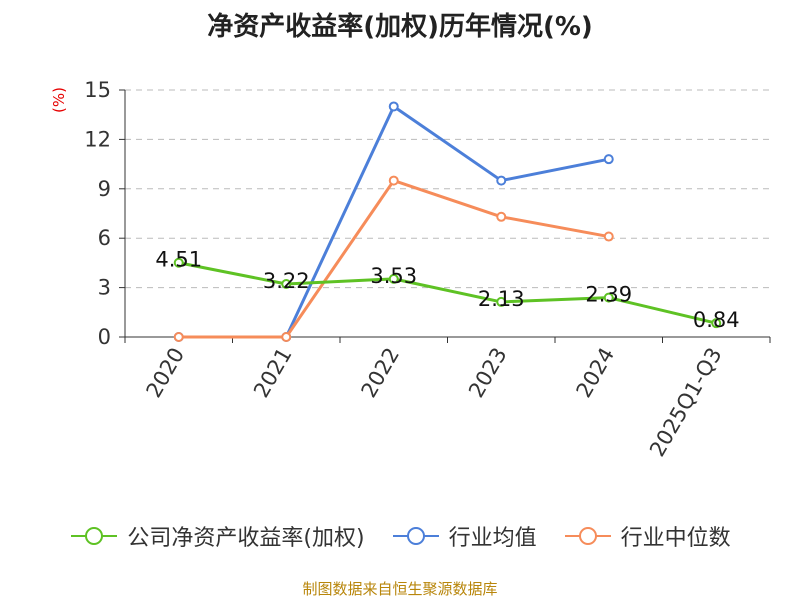 The width and height of the screenshot is (800, 600). I want to click on legend-item-company: 公司净资产收益率(加权), so click(217, 536).